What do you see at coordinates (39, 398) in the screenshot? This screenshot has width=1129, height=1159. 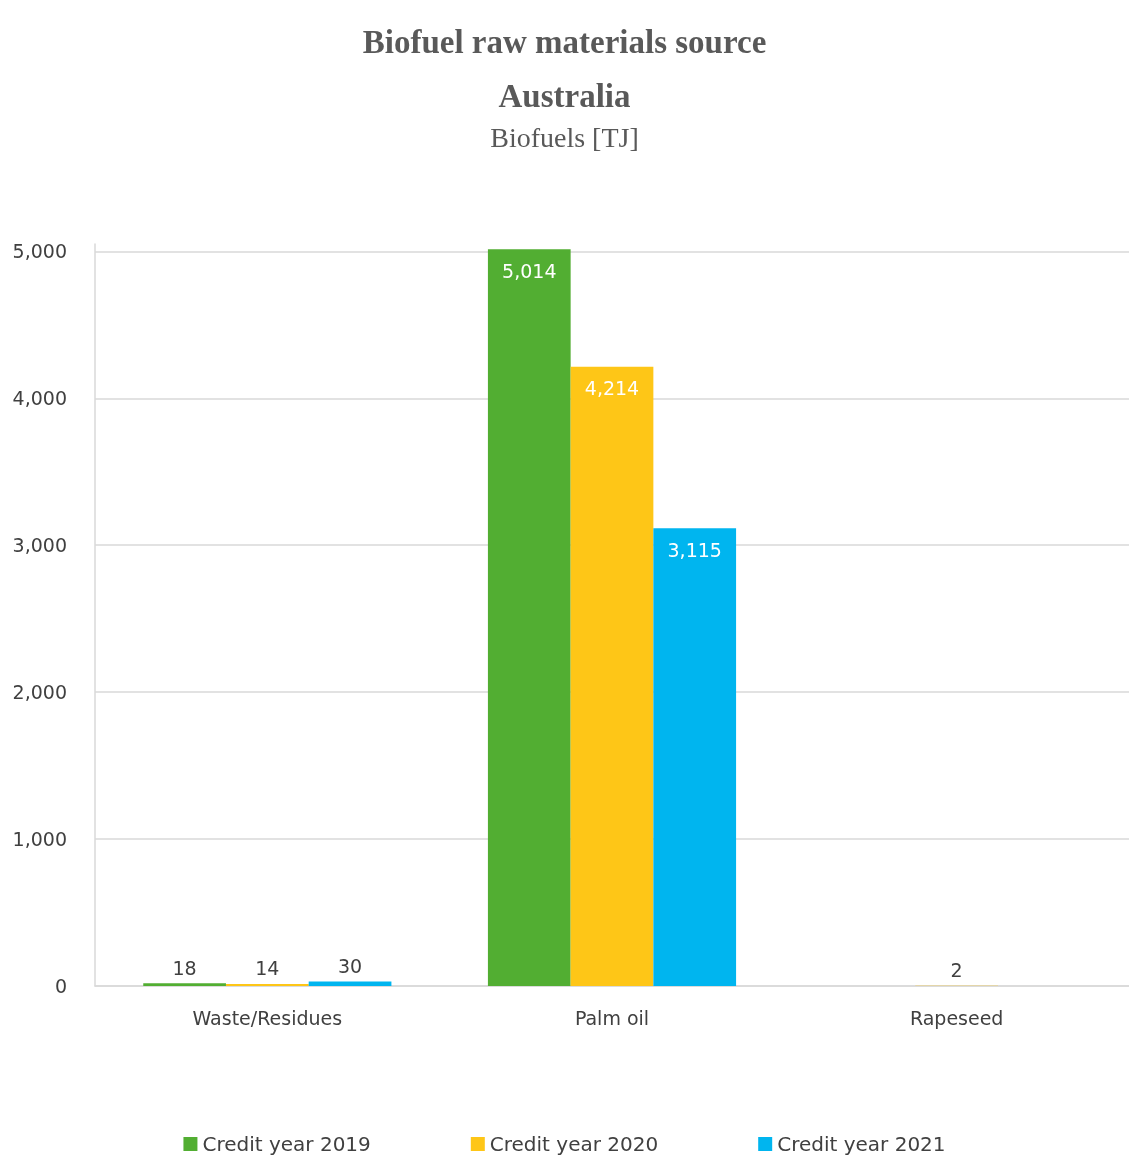 I see `y-tick-label: 4,000` at bounding box center [39, 398].